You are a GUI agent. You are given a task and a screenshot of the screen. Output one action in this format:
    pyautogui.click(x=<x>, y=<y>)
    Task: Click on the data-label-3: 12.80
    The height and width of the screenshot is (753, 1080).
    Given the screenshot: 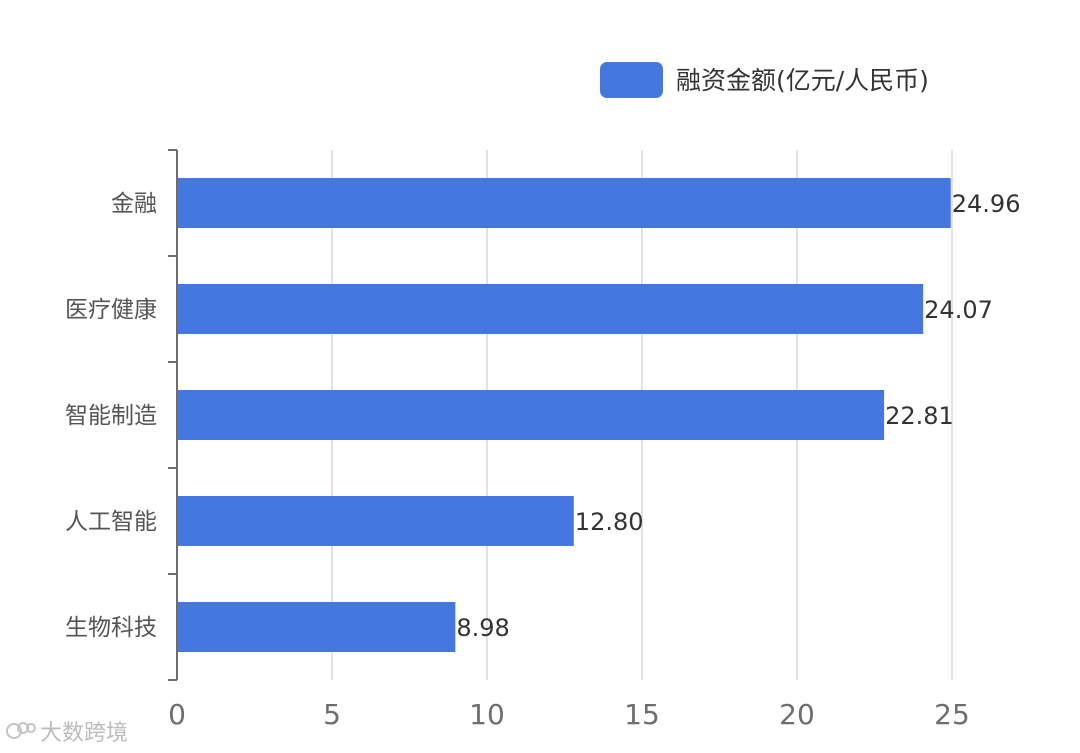 What is the action you would take?
    pyautogui.click(x=609, y=522)
    